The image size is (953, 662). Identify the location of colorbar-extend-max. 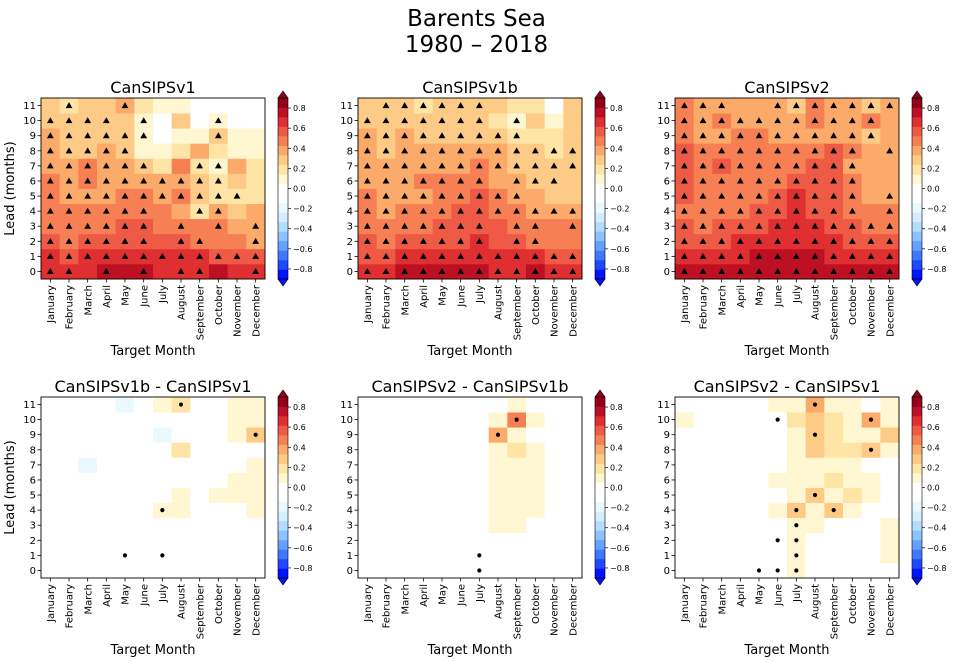
(283, 393).